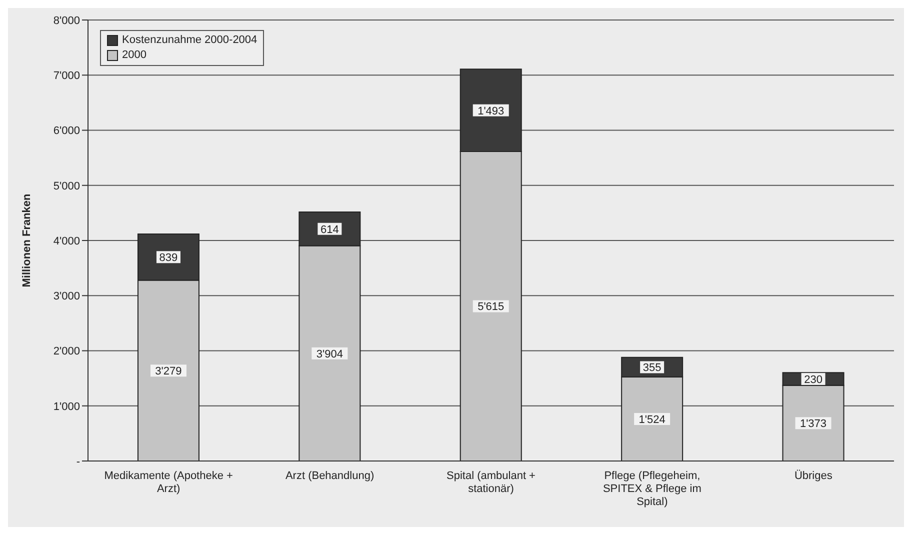 The height and width of the screenshot is (535, 912). Describe the element at coordinates (813, 380) in the screenshot. I see `data-label: 230` at that location.